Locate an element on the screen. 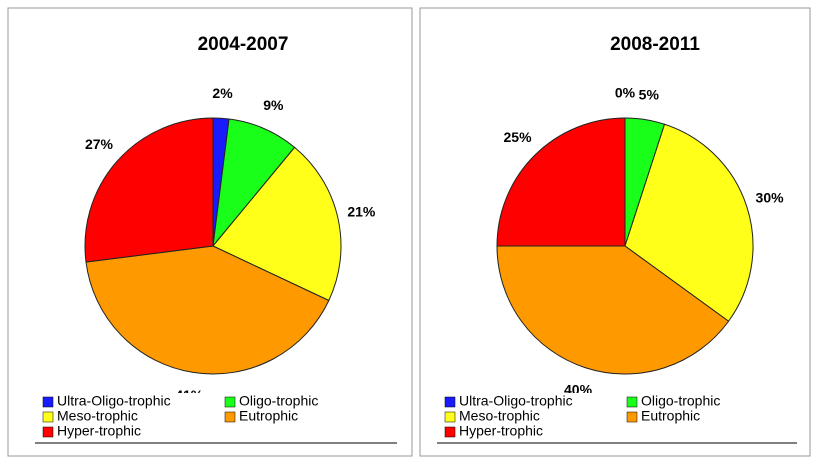 This screenshot has height=460, width=815. slice-label: 30% is located at coordinates (770, 198).